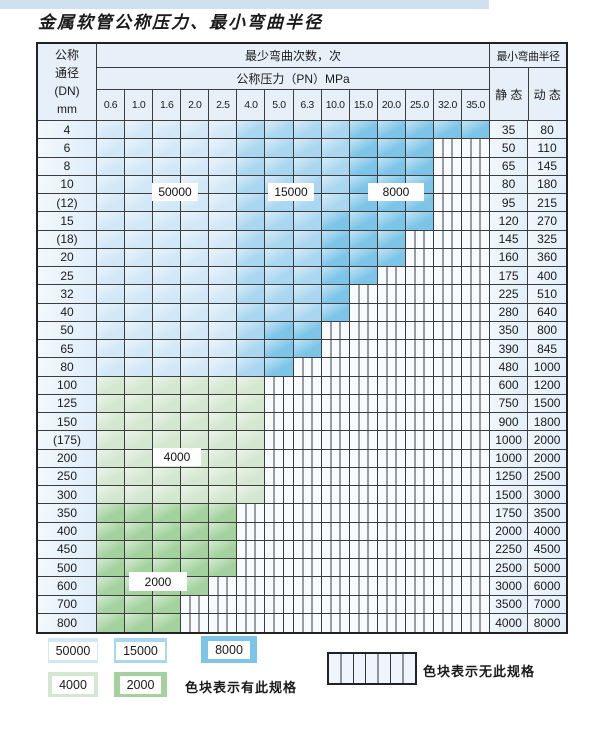 The image size is (600, 743). I want to click on pressure-col-header: 35.0, so click(476, 105).